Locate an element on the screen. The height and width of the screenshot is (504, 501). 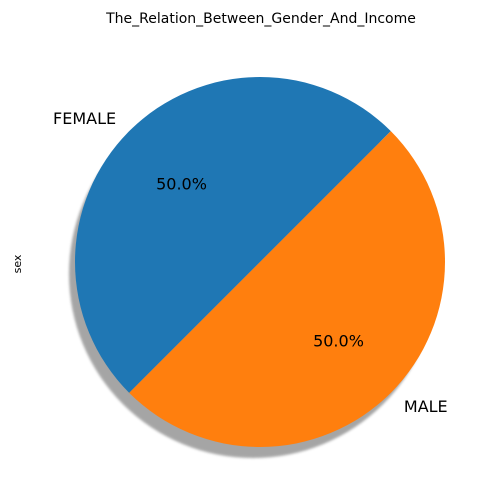
slice-percent-female: 50.0% is located at coordinates (181, 184).